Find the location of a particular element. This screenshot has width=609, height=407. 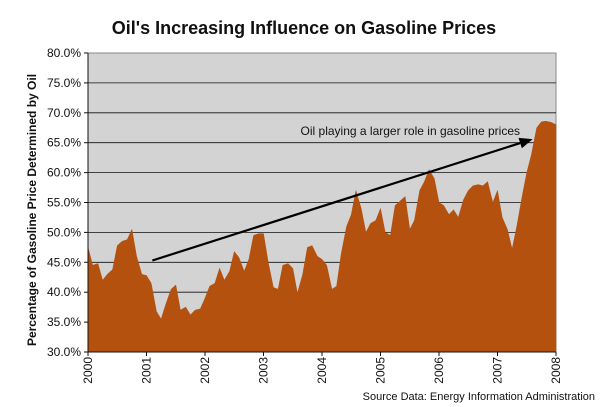

y-tick-label: 65.0% is located at coordinates (64, 143).